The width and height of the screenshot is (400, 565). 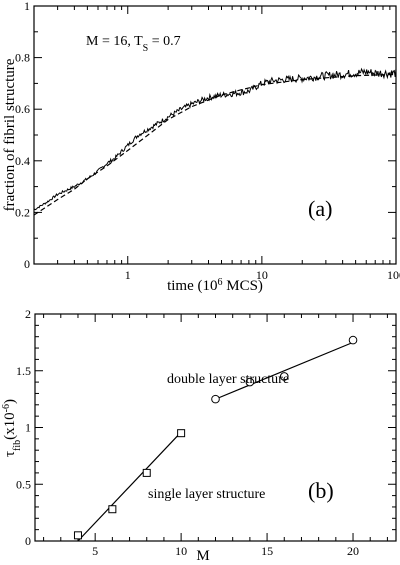 I want to click on panel-b-ylabel: τfib(x10-6), so click(x=12, y=428).